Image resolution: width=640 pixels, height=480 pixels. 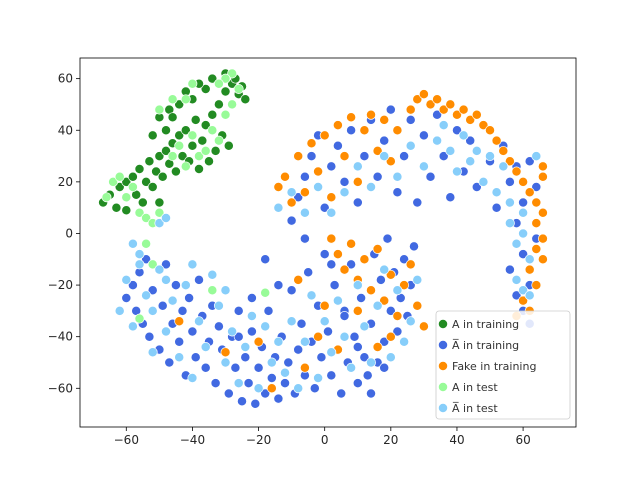 What do you see at coordinates (258, 440) in the screenshot?
I see `x-tick-label: −20` at bounding box center [258, 440].